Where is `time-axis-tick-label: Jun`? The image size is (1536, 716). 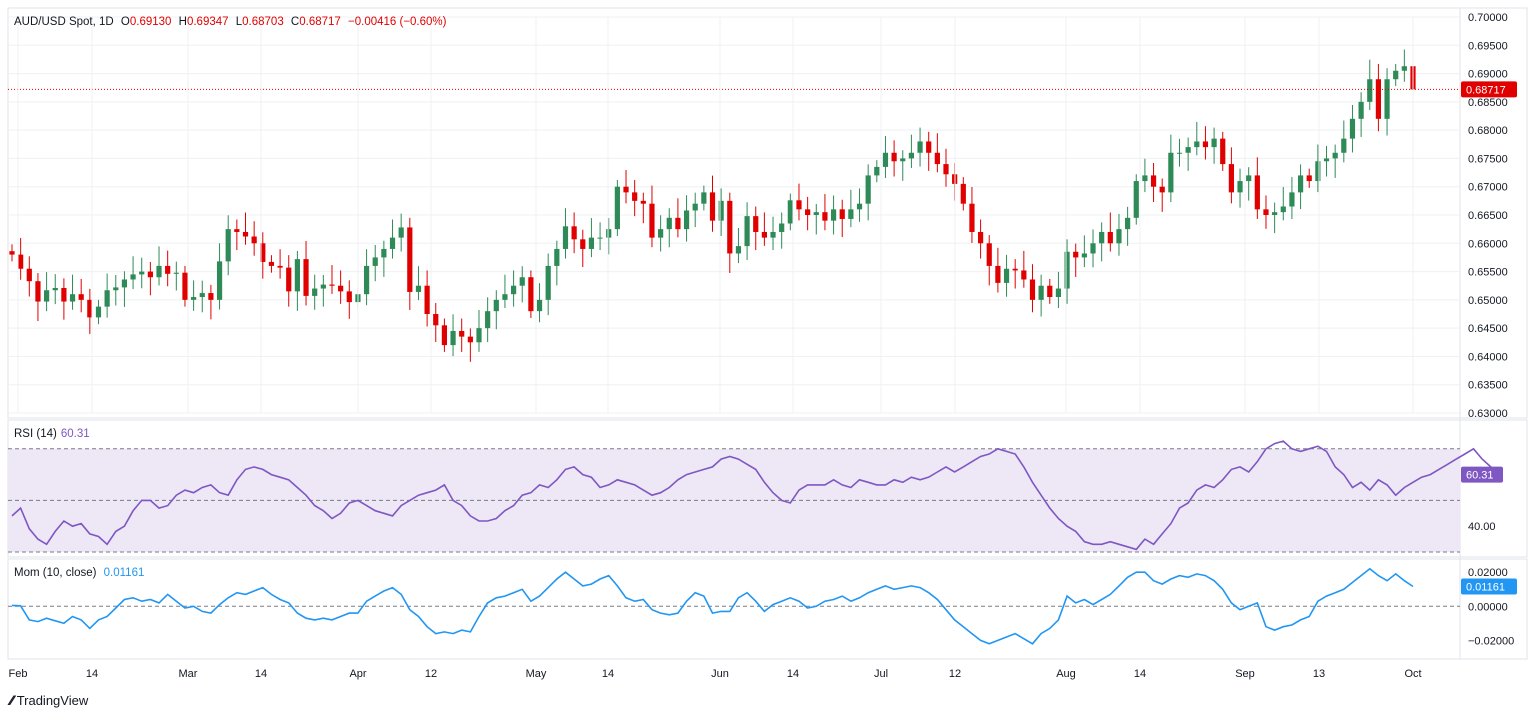
time-axis-tick-label: Jun is located at coordinates (720, 674).